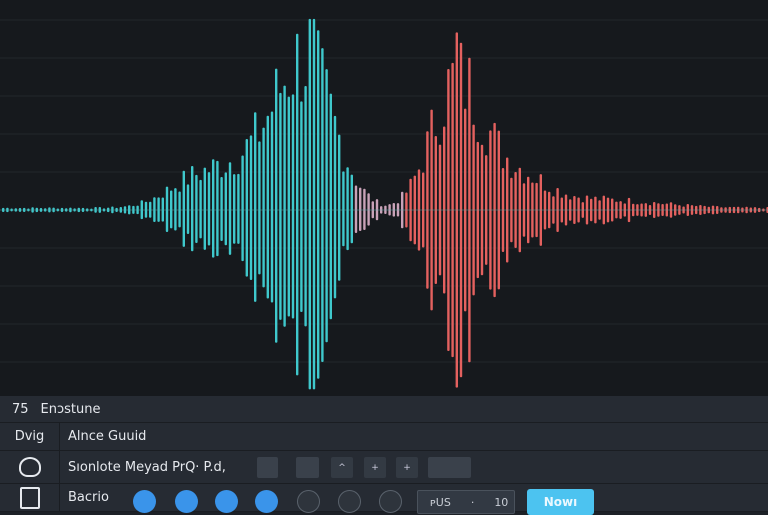 This screenshot has height=515, width=768. I want to click on row-label: Alnce Guuid, so click(107, 436).